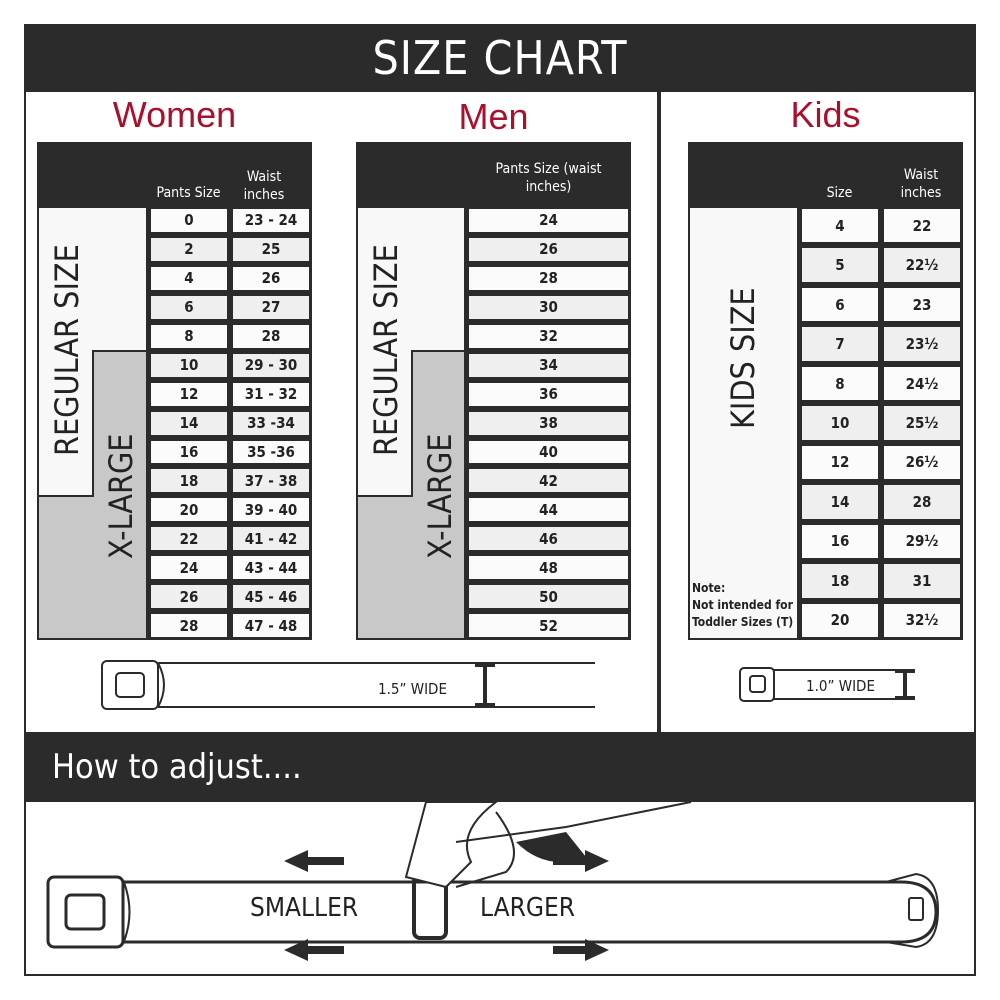 This screenshot has height=1000, width=1000. What do you see at coordinates (743, 358) in the screenshot?
I see `kids-size-label: KIDS SIZE` at bounding box center [743, 358].